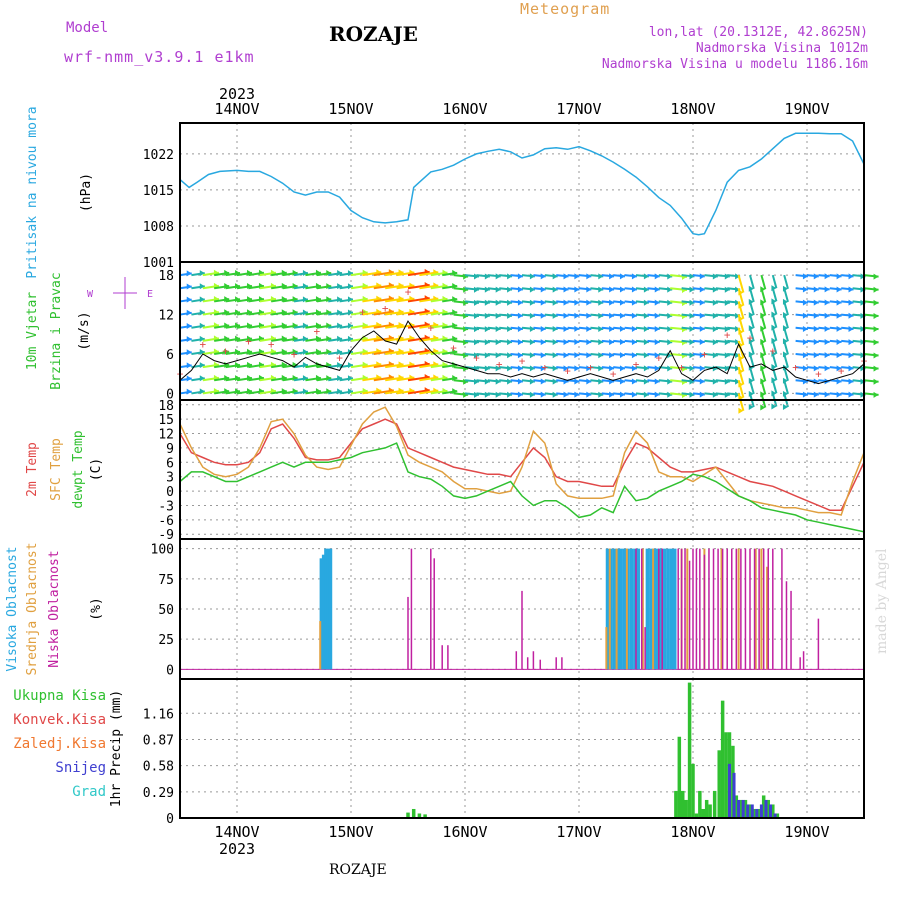  I want to click on series-line-t2m, so click(522, 464).